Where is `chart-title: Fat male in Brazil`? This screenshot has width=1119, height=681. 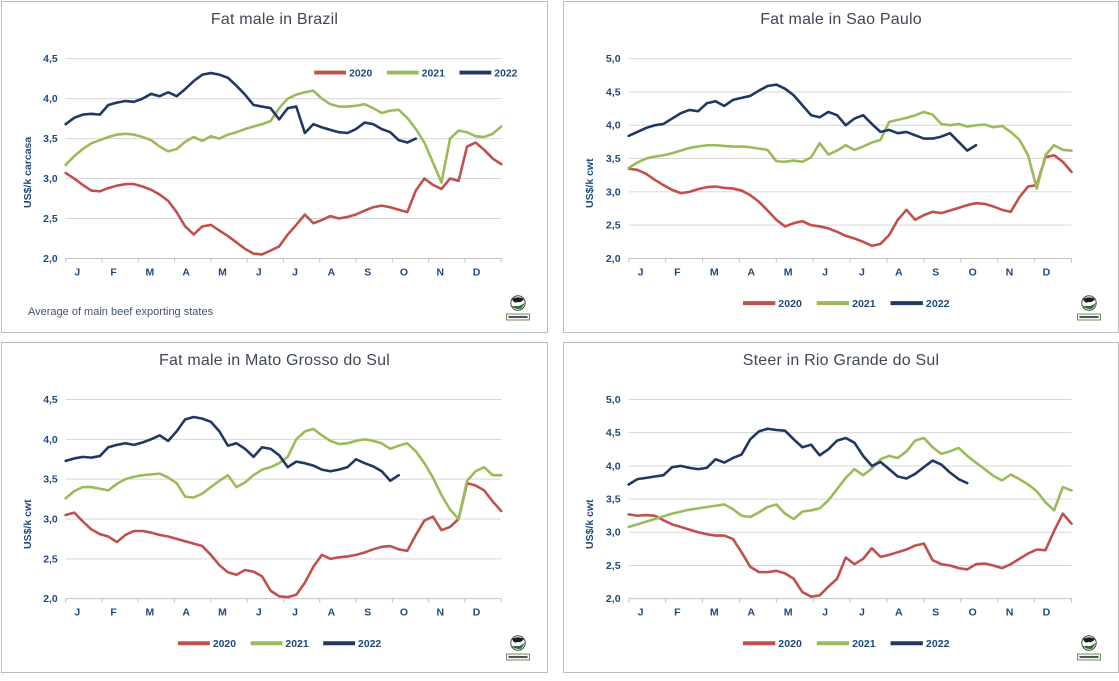 chart-title: Fat male in Brazil is located at coordinates (274, 19).